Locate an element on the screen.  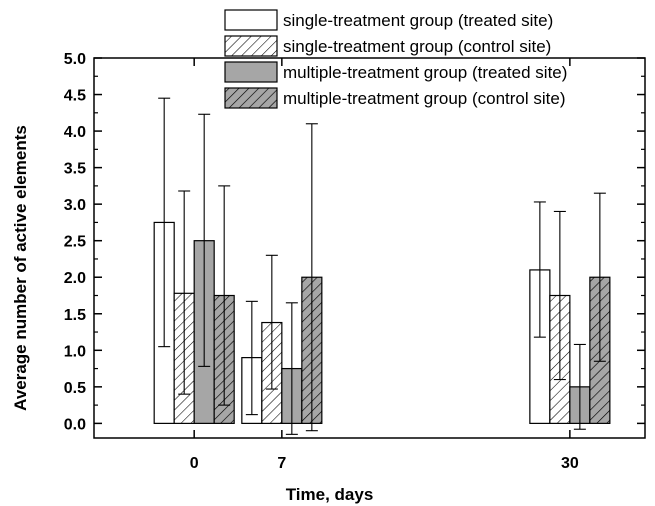
y-tick-label: 0.0 is located at coordinates (75, 424).